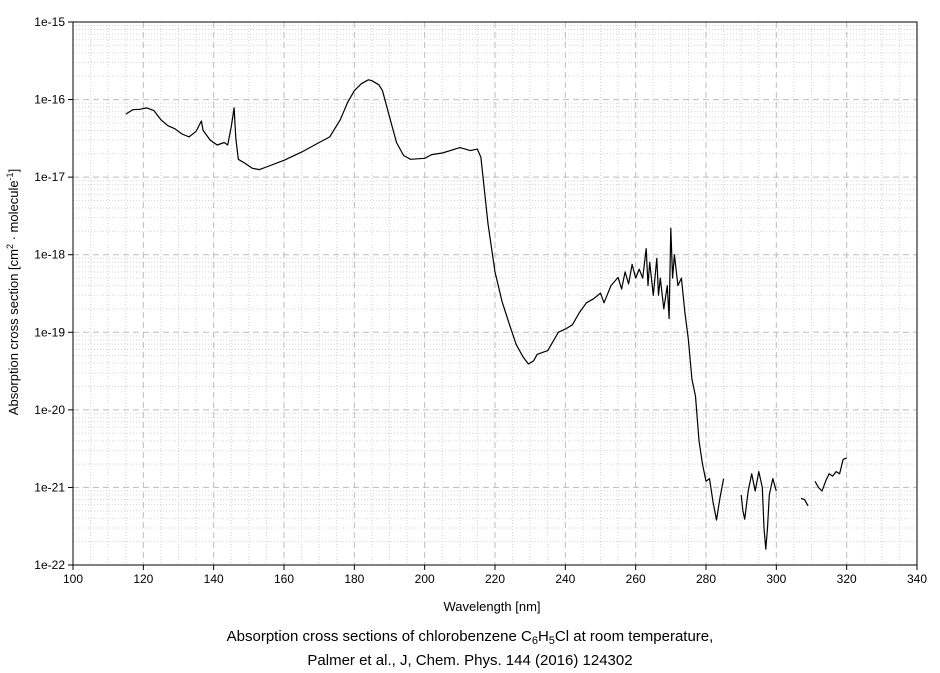 This screenshot has height=673, width=940. What do you see at coordinates (425, 579) in the screenshot?
I see `x-tick-label: 200` at bounding box center [425, 579].